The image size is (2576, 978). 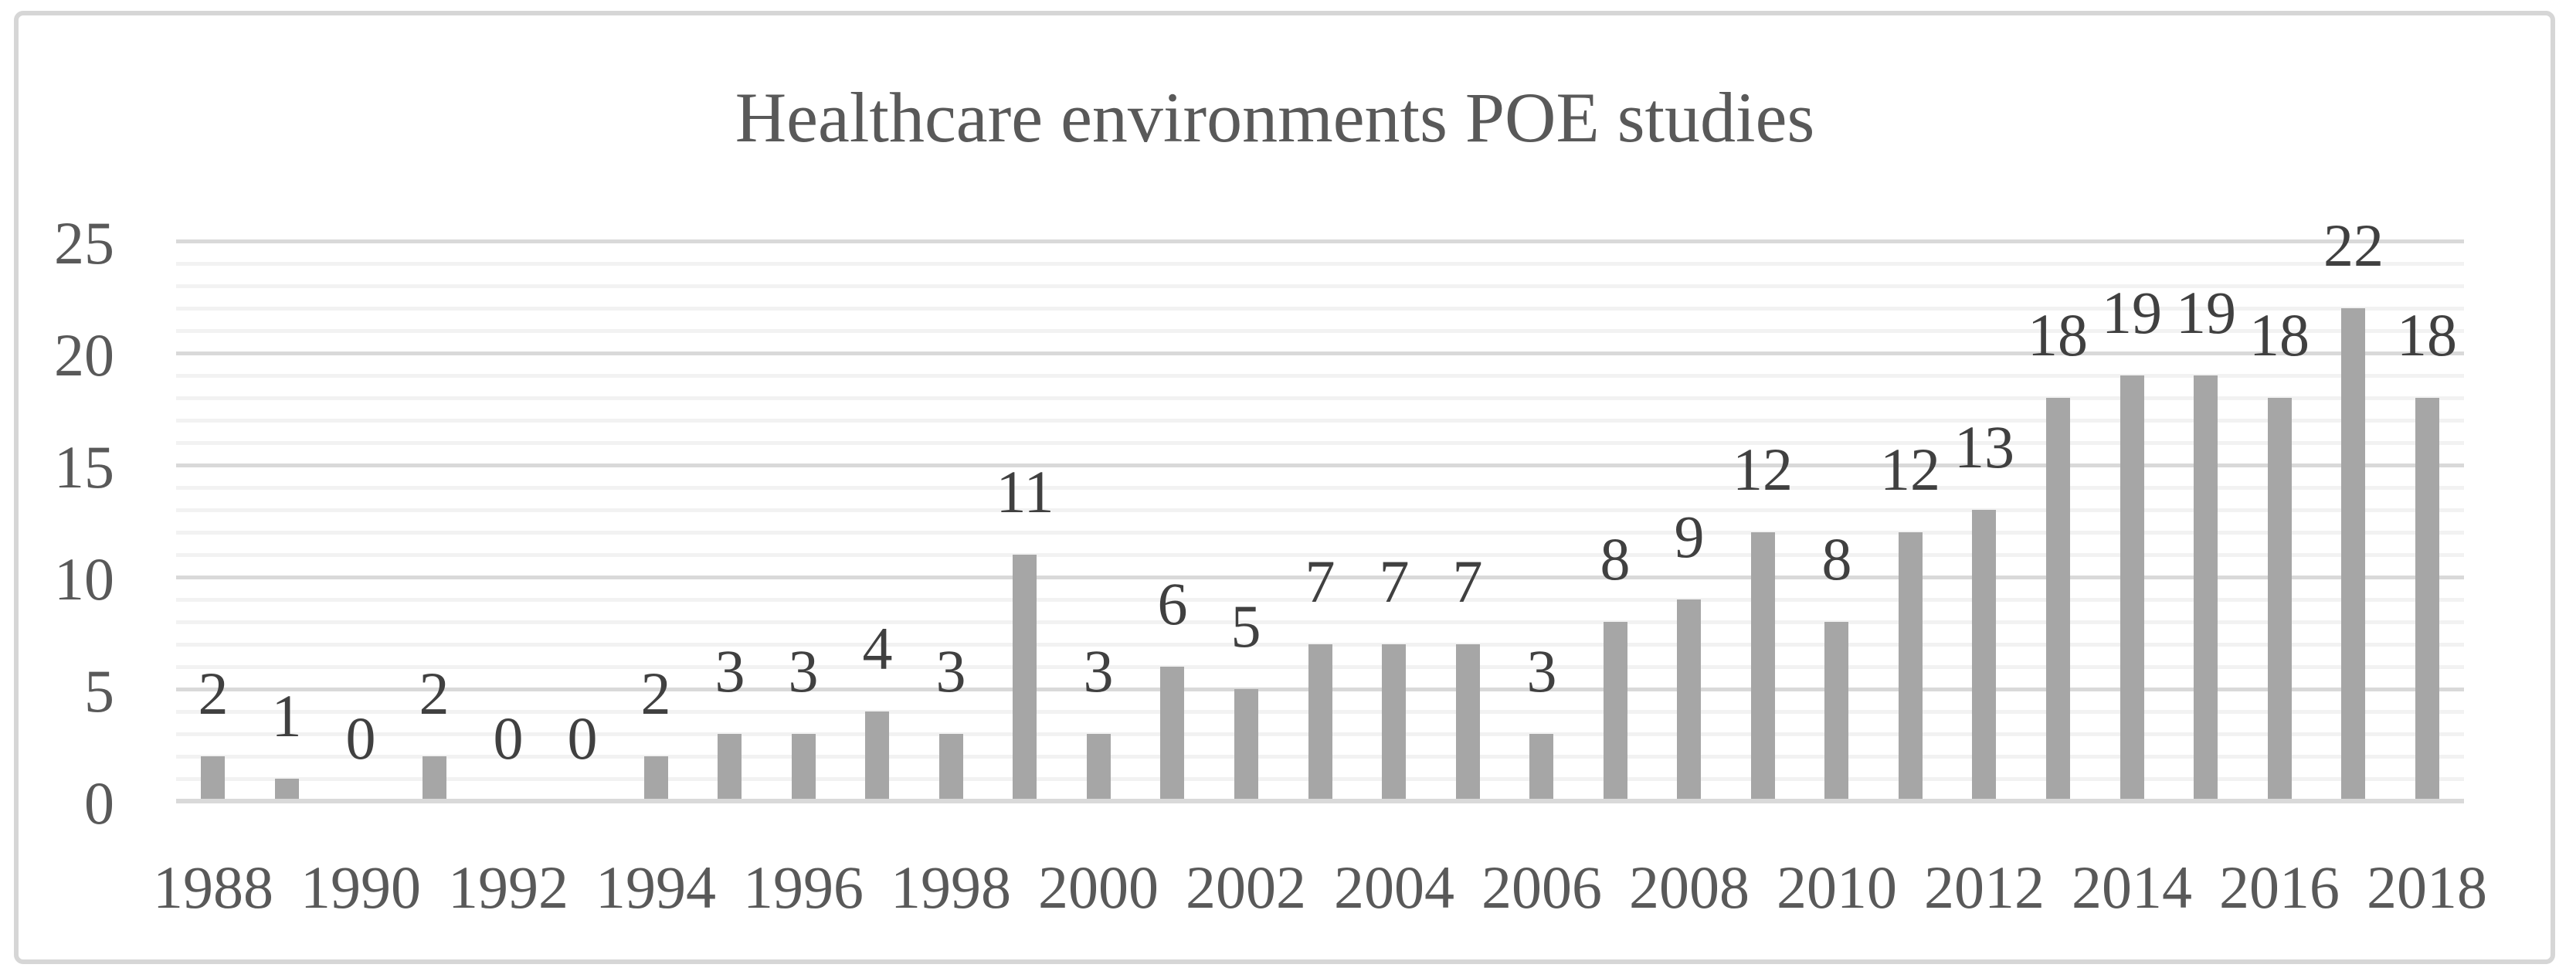 What do you see at coordinates (1245, 626) in the screenshot?
I see `bar-value-label: 5` at bounding box center [1245, 626].